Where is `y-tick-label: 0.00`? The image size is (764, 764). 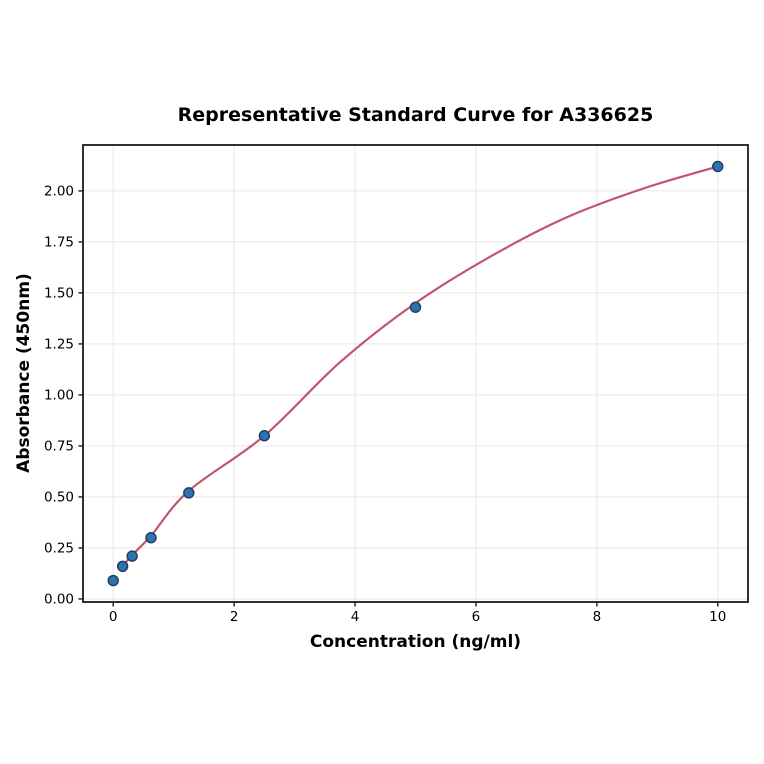
y-tick-label: 0.00 is located at coordinates (59, 599).